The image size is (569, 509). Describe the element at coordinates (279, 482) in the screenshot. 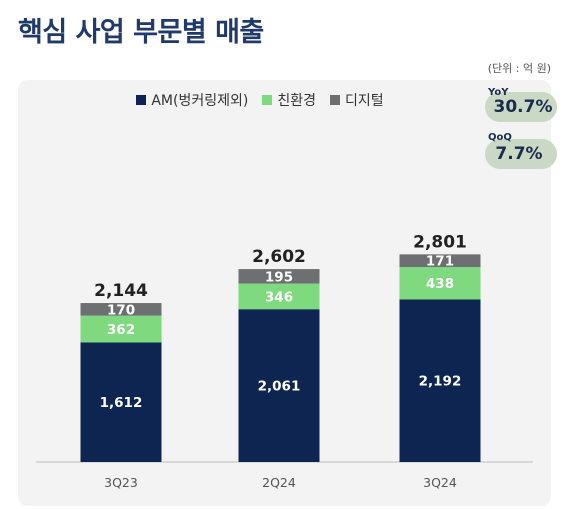

I see `x-tick-label-2Q24: 2Q24` at that location.